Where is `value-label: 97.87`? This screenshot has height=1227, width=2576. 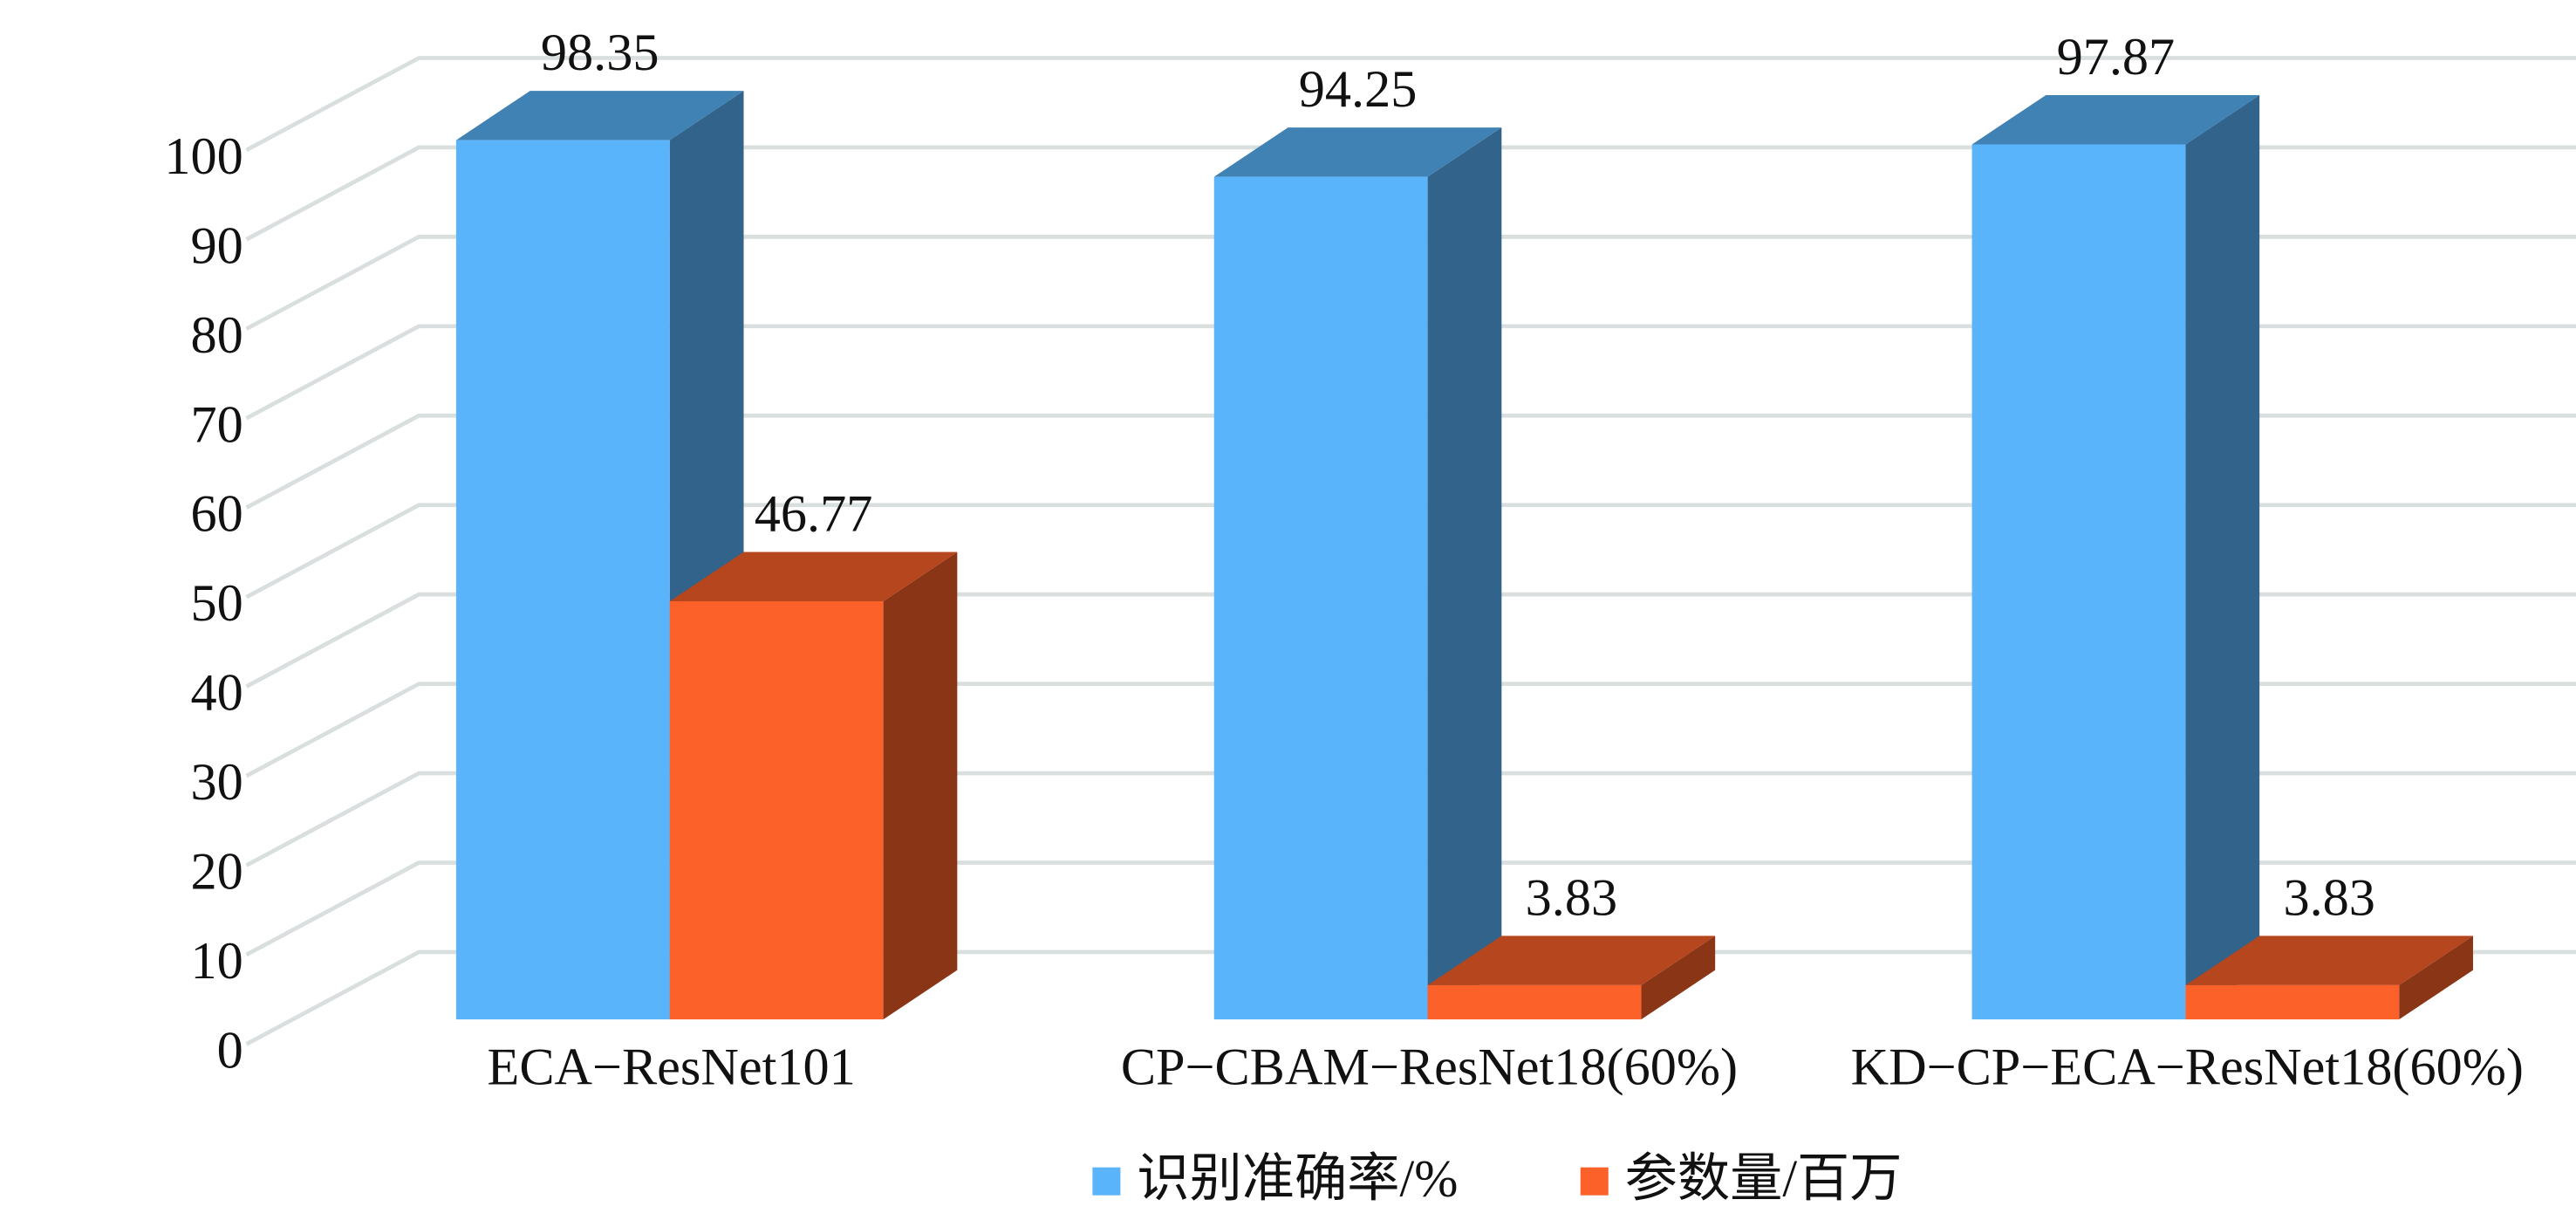
value-label: 97.87 is located at coordinates (2116, 57).